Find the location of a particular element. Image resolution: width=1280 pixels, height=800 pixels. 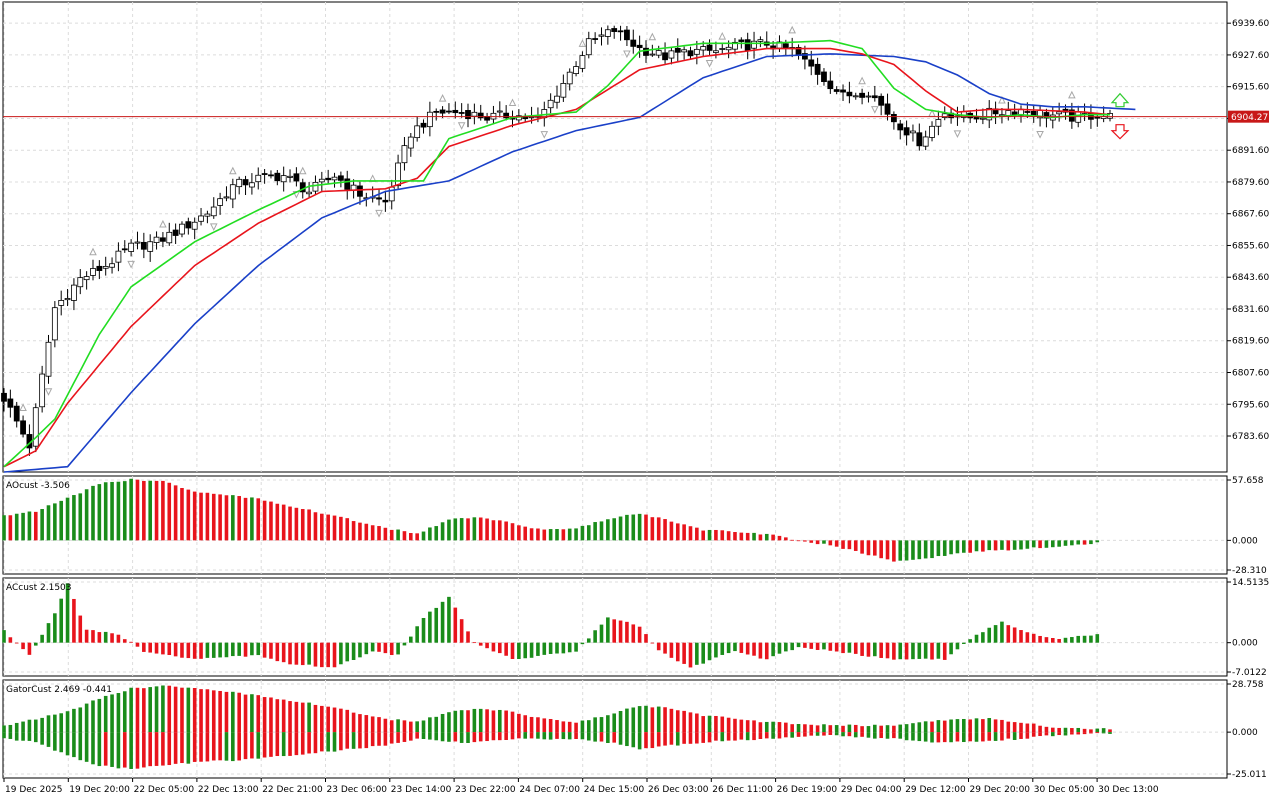

price-tick-label: 6783.60 is located at coordinates (1250, 437).